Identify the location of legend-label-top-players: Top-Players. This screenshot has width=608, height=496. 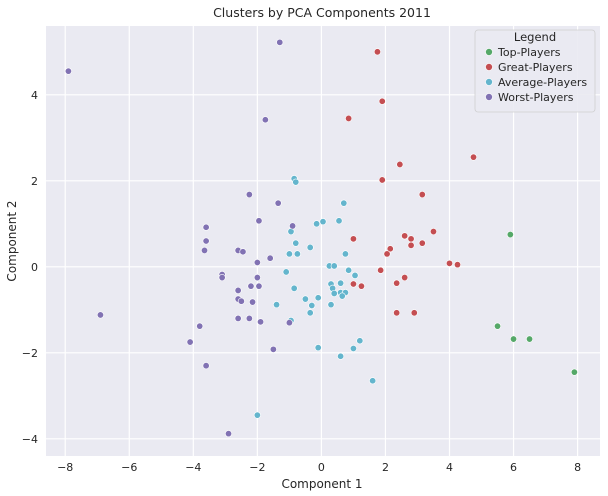
(529, 52).